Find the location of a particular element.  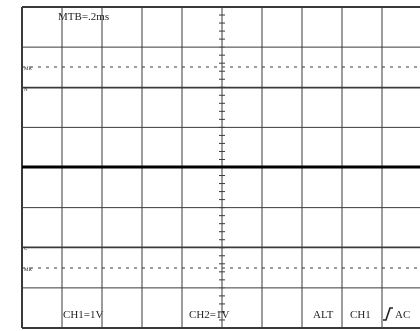

coupling-readout: AC is located at coordinates (402, 315).